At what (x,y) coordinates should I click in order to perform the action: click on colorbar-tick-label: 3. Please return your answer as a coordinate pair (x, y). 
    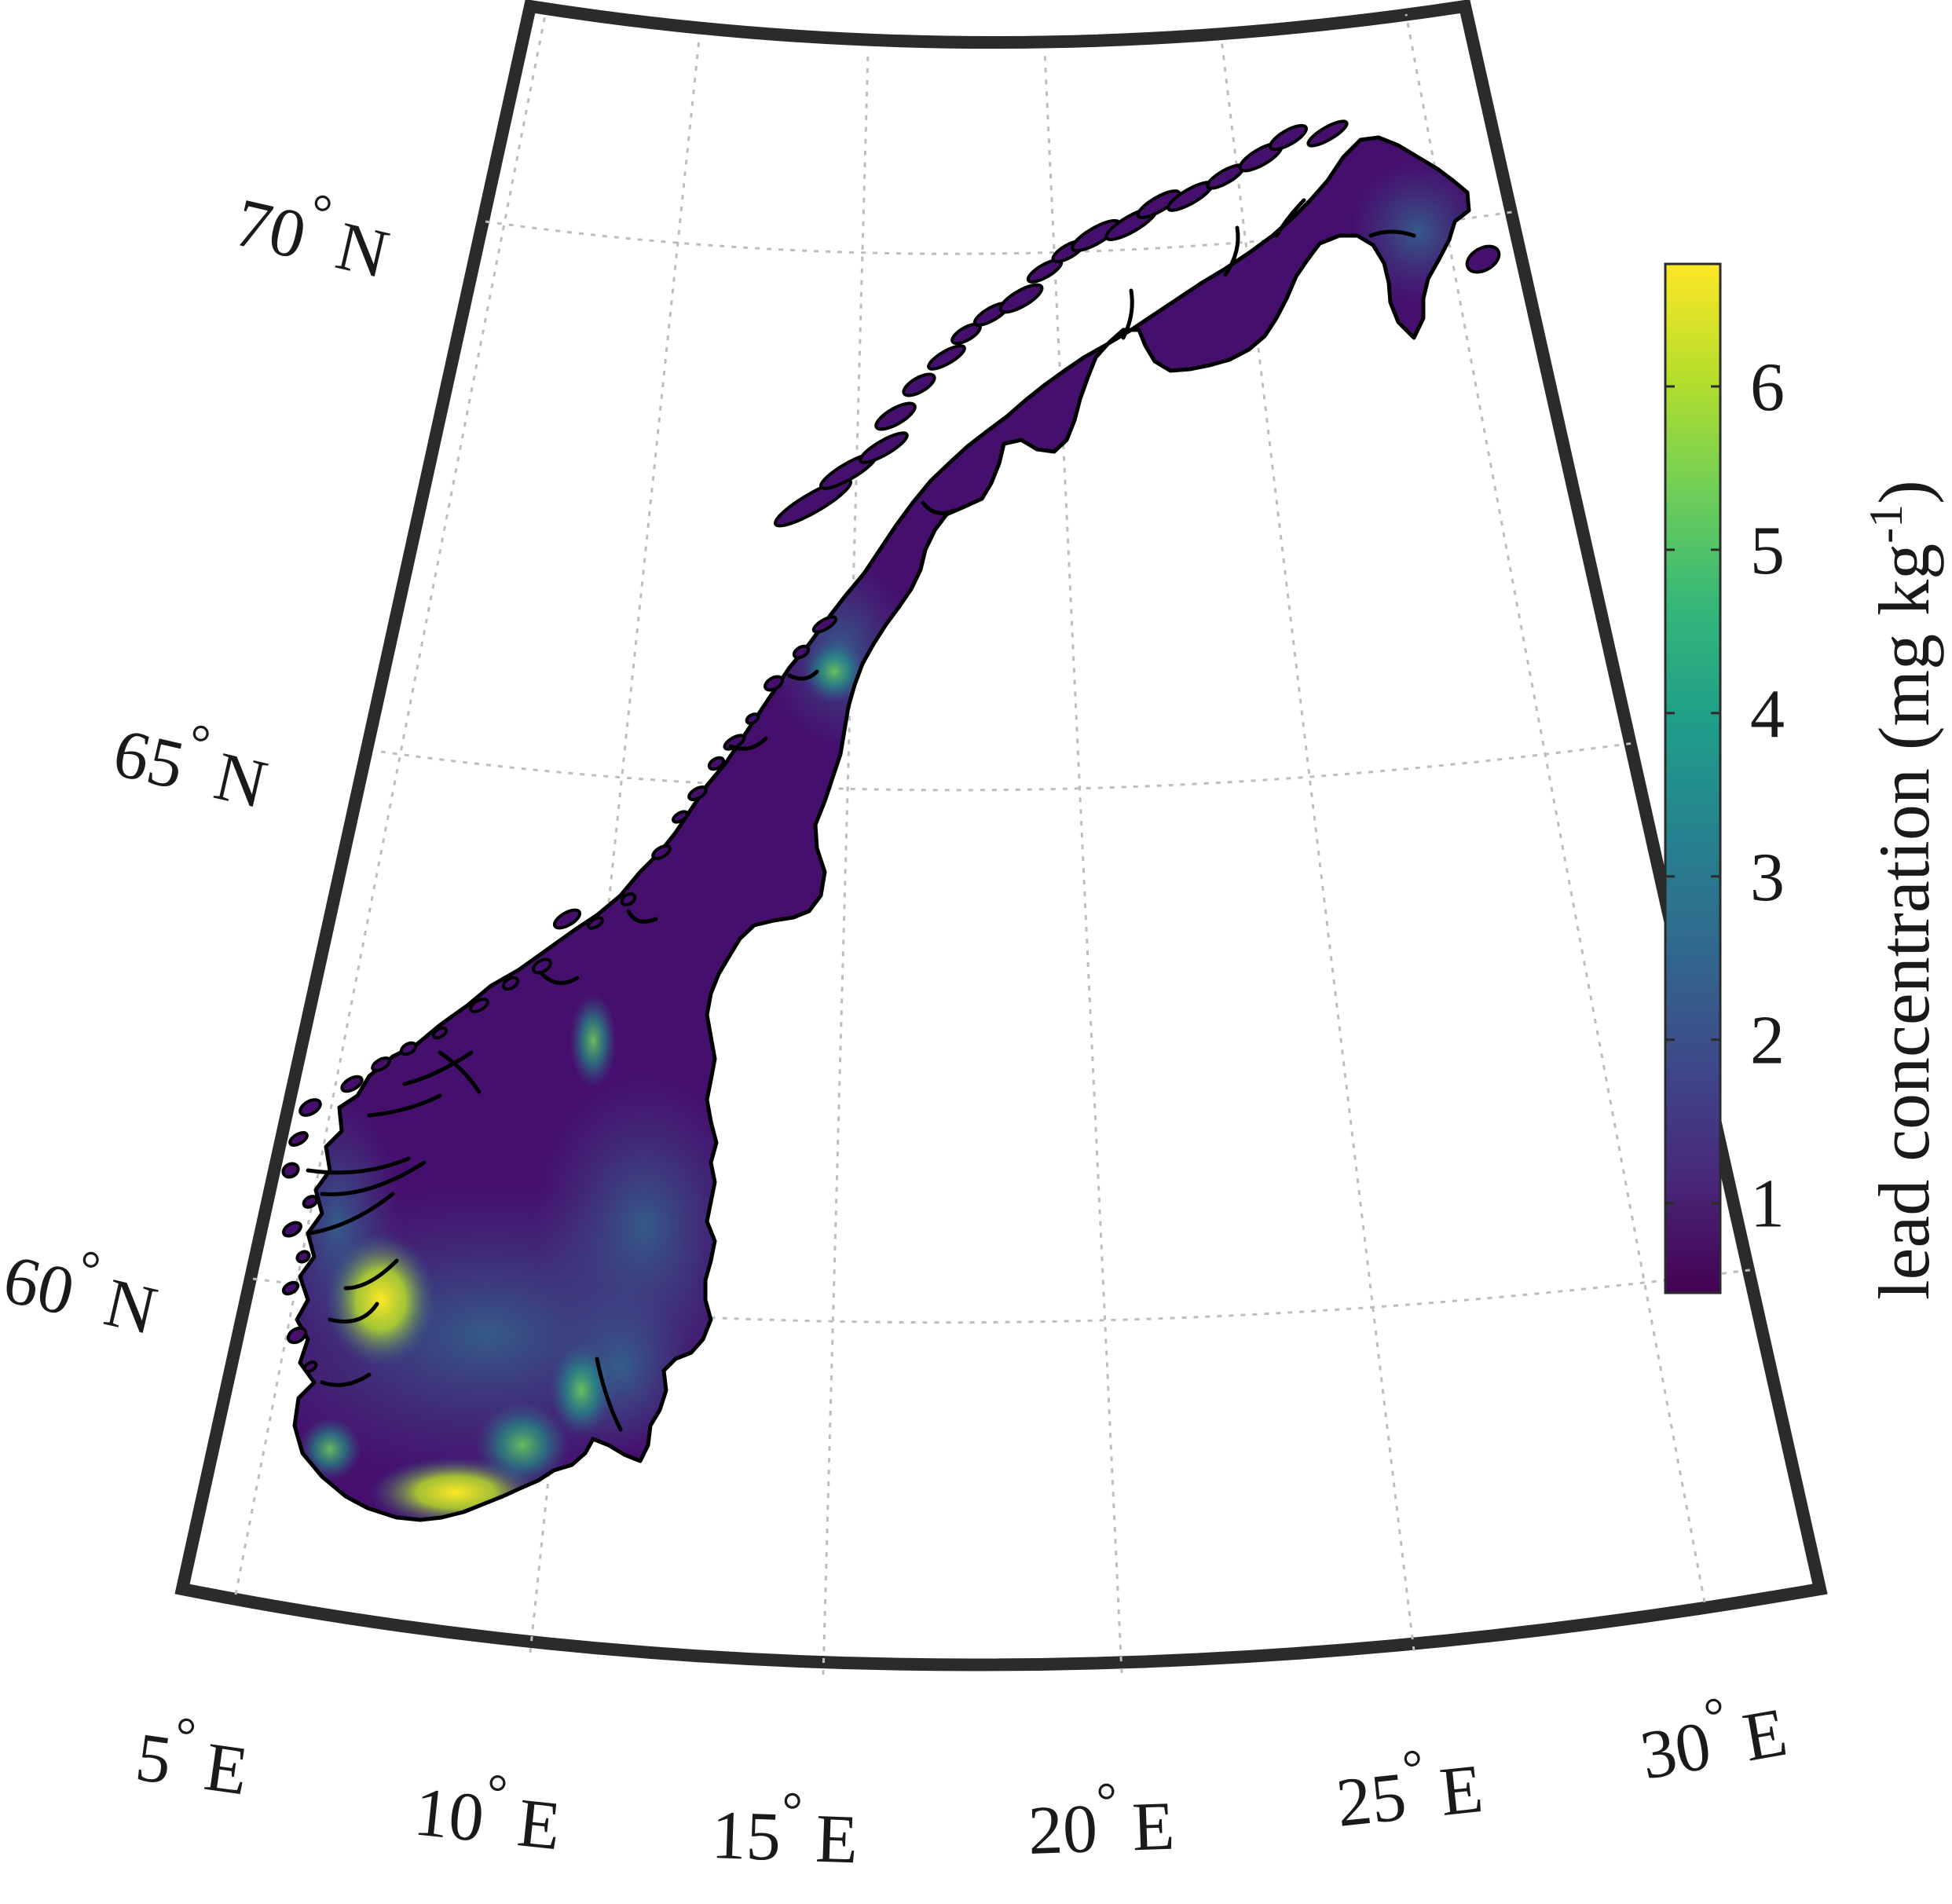
    Looking at the image, I should click on (1767, 878).